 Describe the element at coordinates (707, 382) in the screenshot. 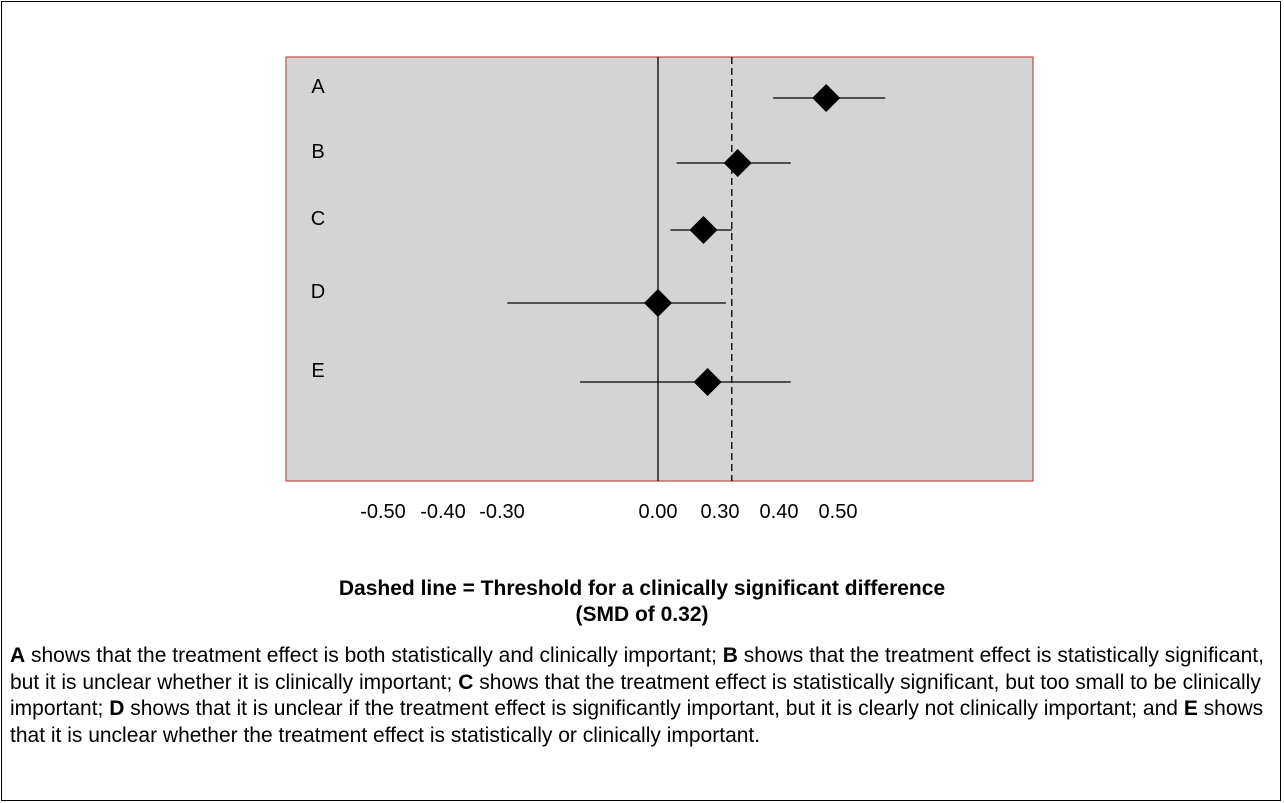

I see `estimate-marker-e` at that location.